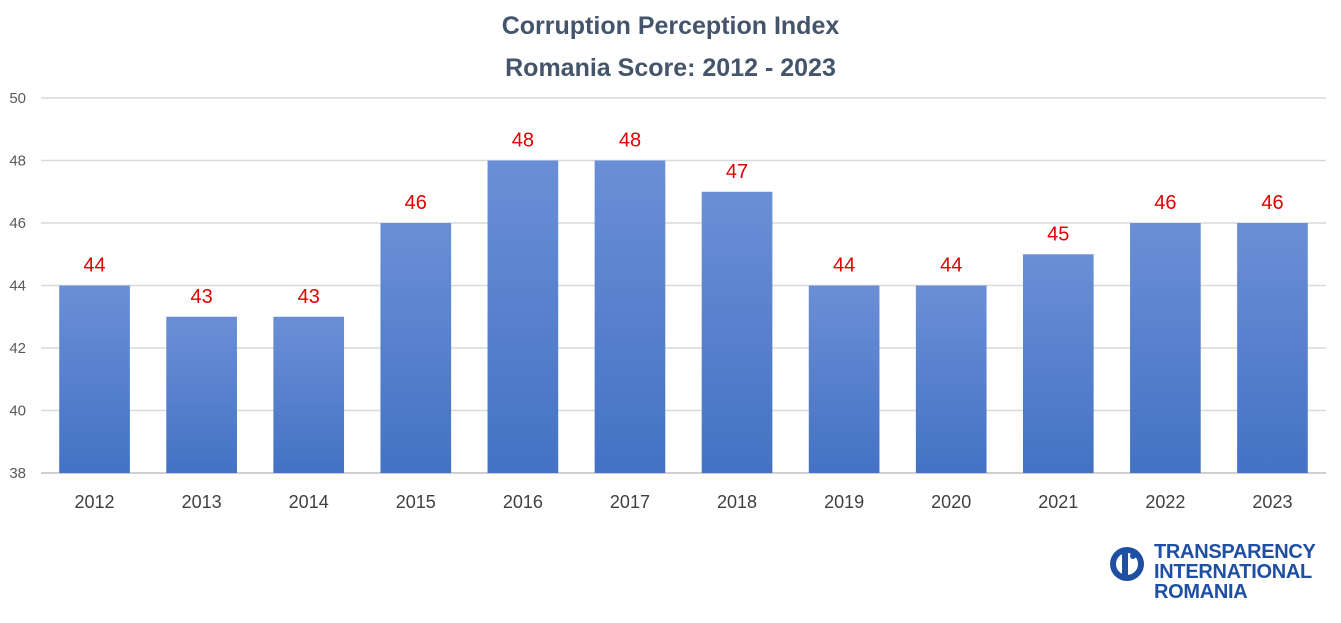  I want to click on bar-2018, so click(737, 332).